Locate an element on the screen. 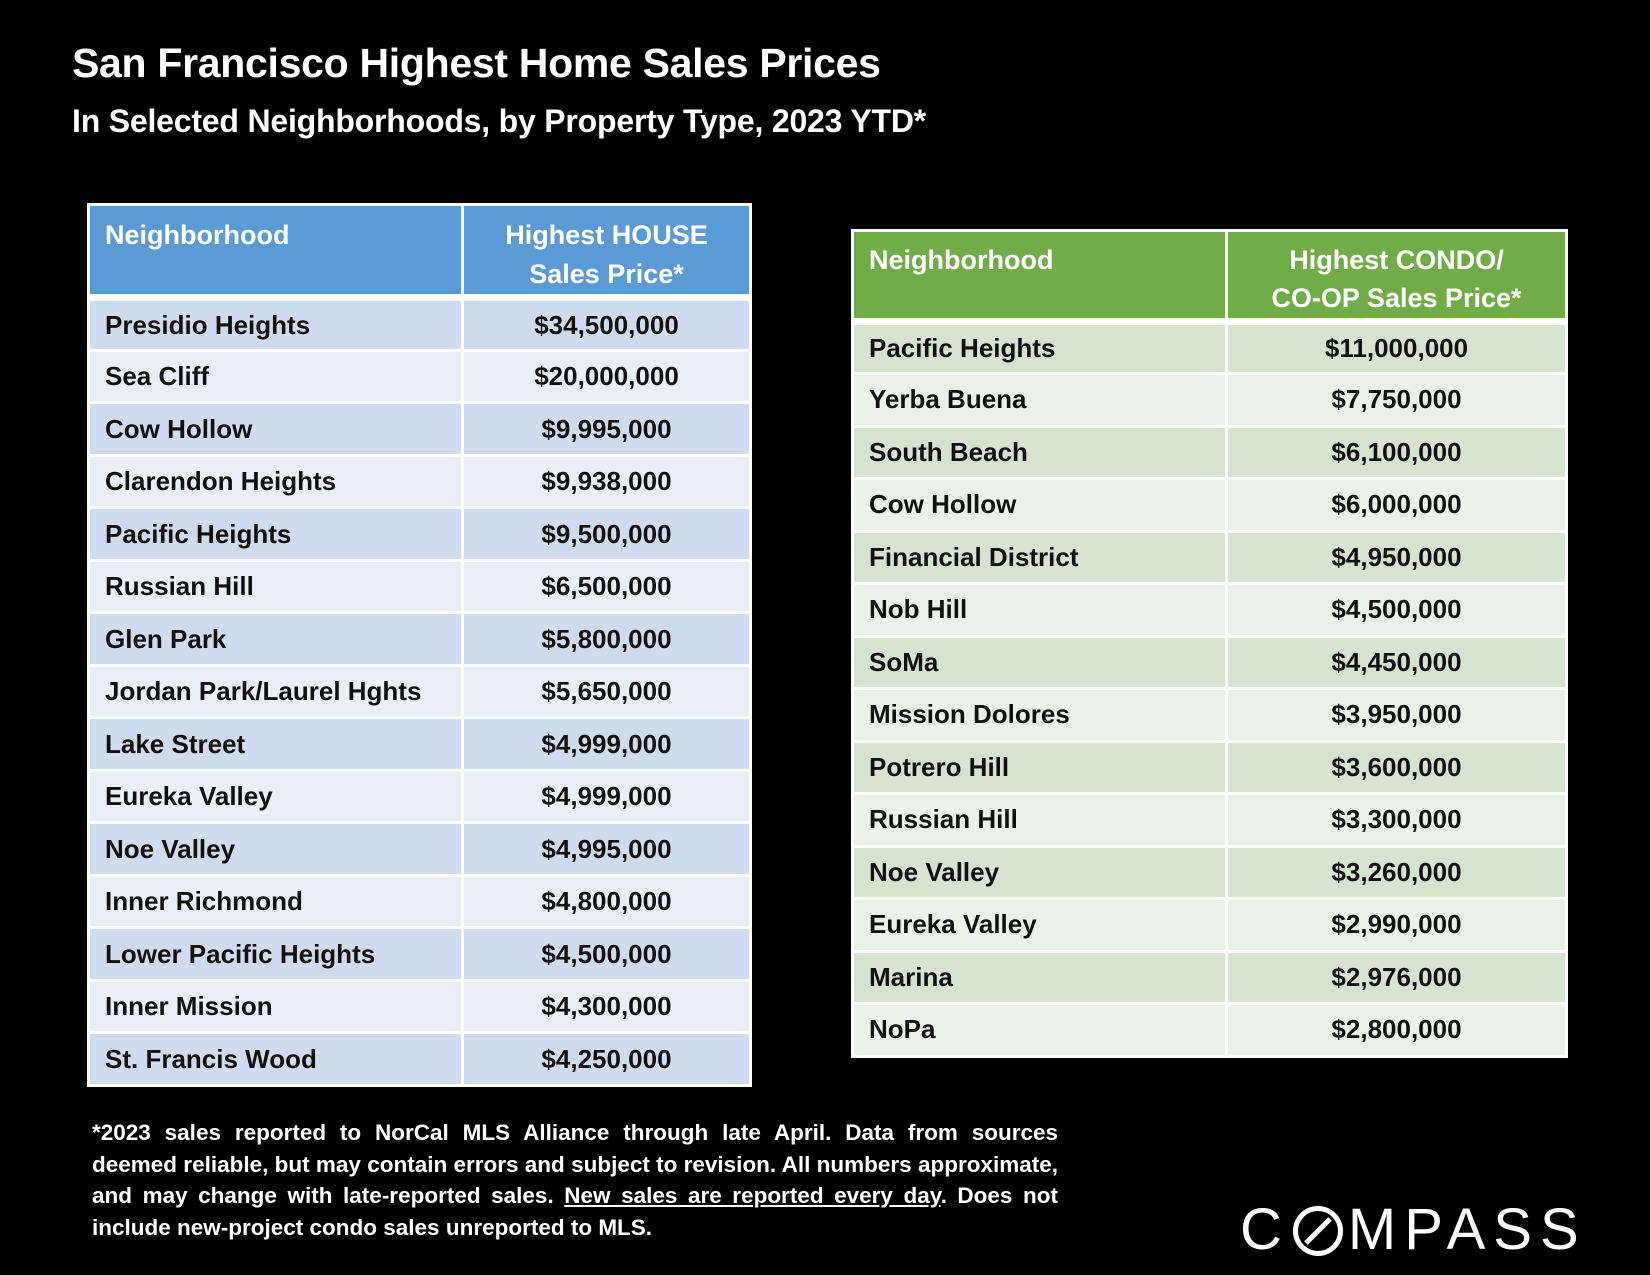 This screenshot has height=1275, width=1650. house-table-row: Eureka Valley $4,999,000 is located at coordinates (419, 796).